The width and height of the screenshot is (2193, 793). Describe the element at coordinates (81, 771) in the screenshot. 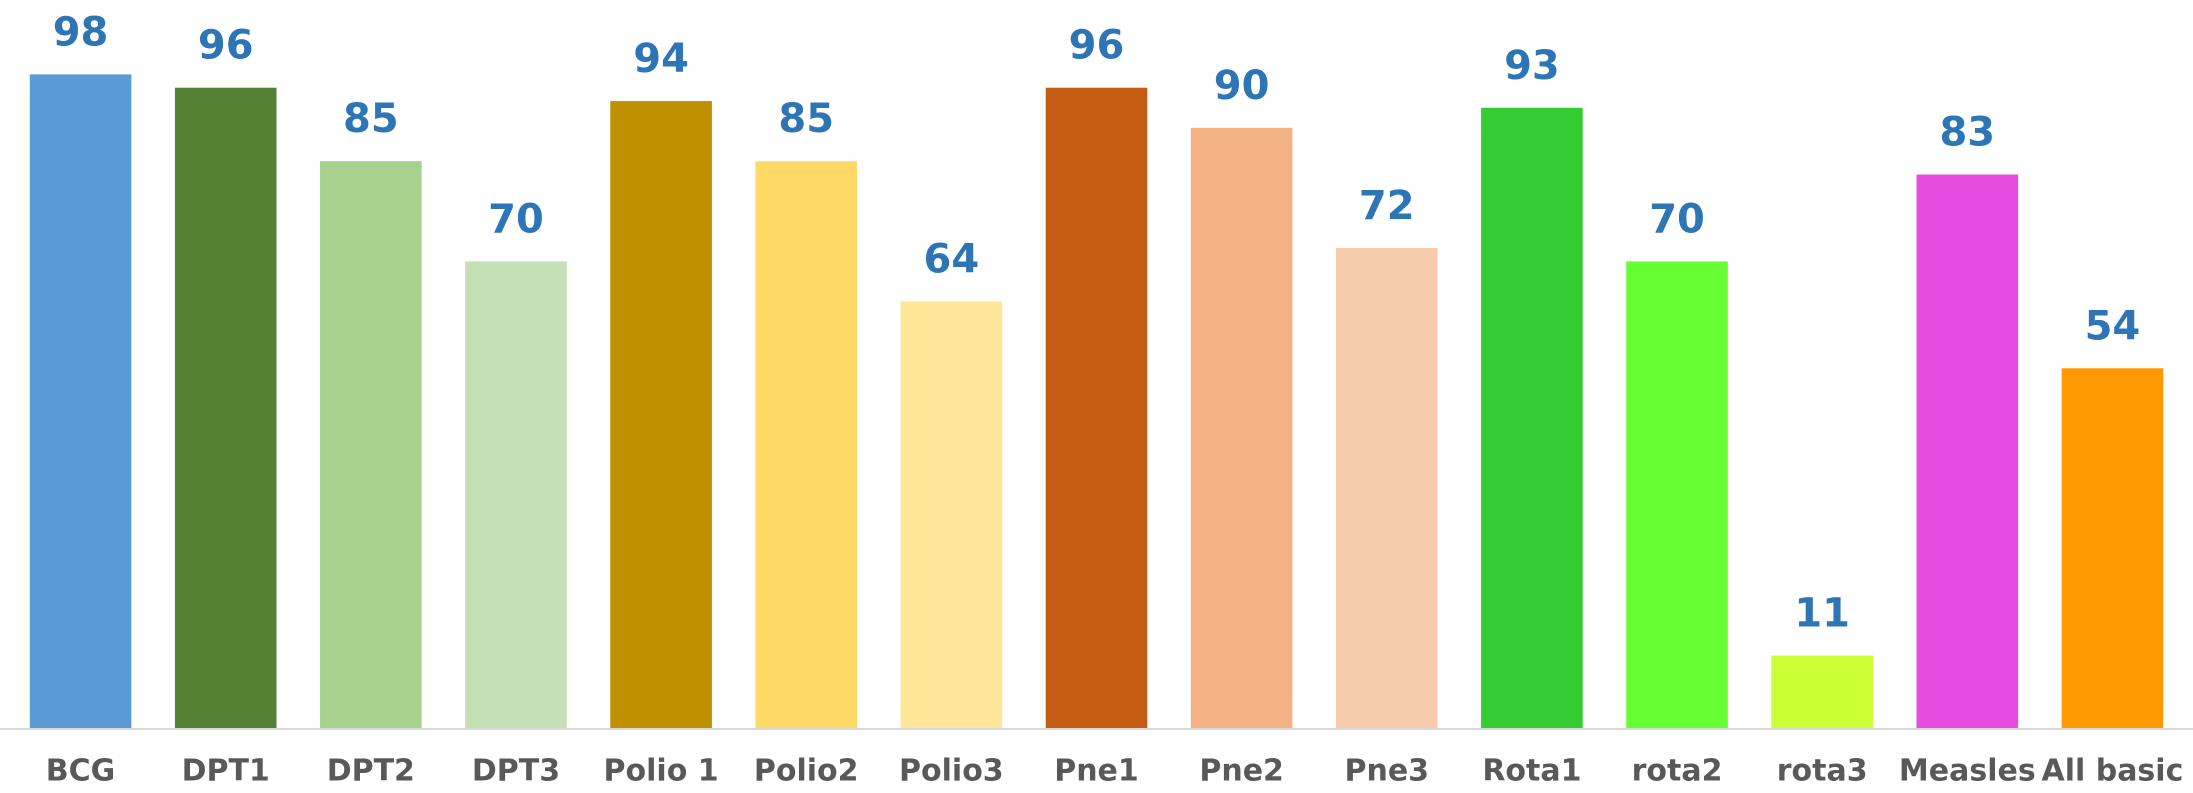

I see `x-tick-label: BCG` at that location.